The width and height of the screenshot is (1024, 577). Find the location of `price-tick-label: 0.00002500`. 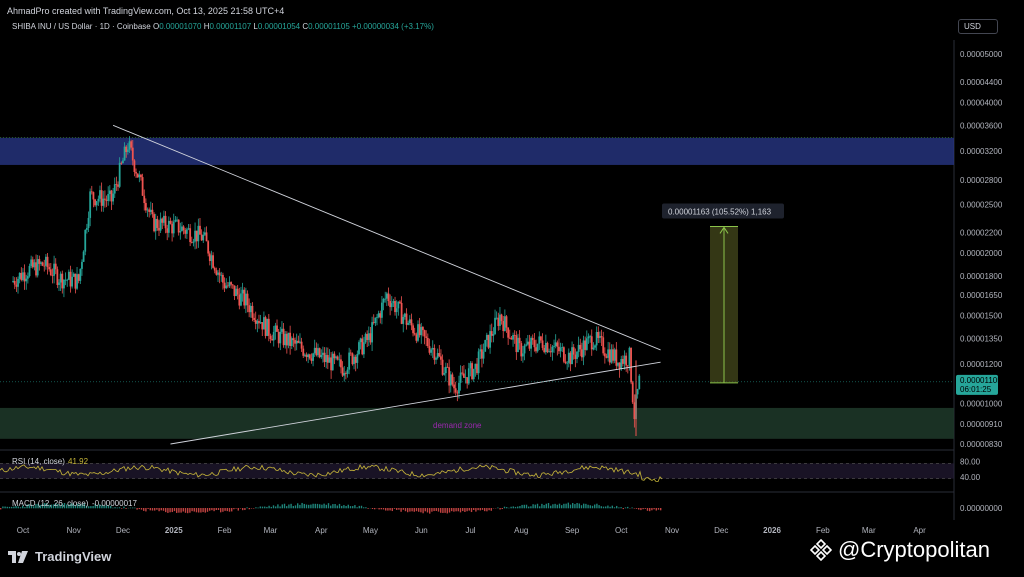

price-tick-label: 0.00002500 is located at coordinates (981, 205).